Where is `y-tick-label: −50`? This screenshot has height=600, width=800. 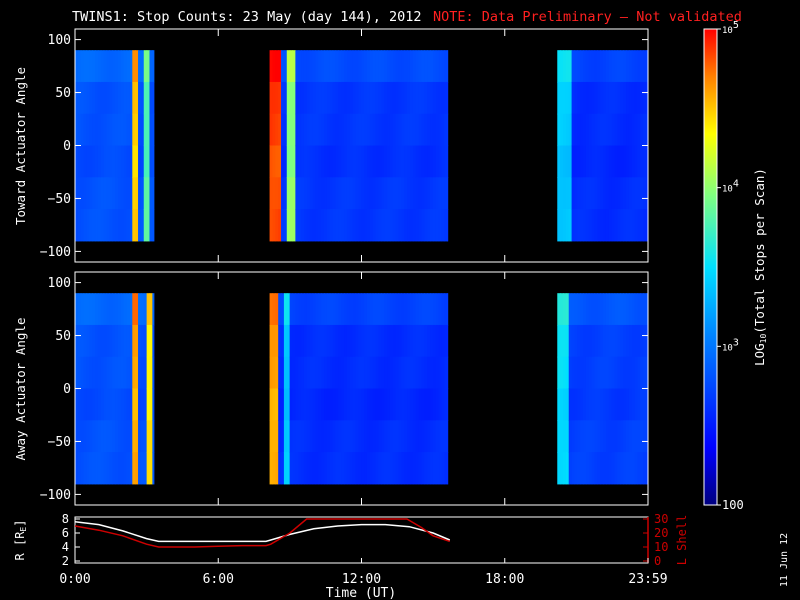
y-tick-label: −50 is located at coordinates (59, 442).